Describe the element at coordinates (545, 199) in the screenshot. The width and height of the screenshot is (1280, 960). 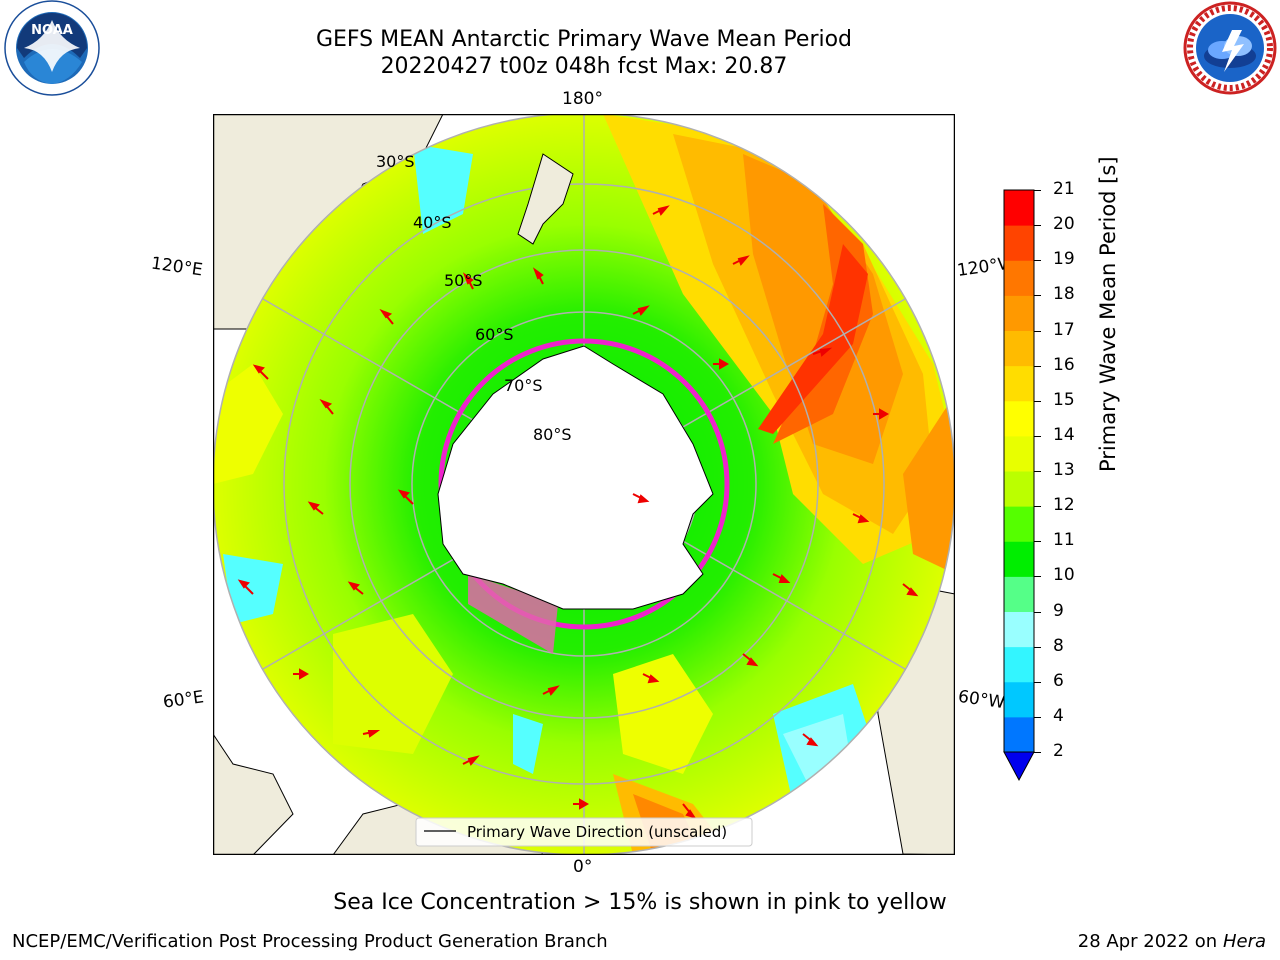
I see `land-new-zealand` at that location.